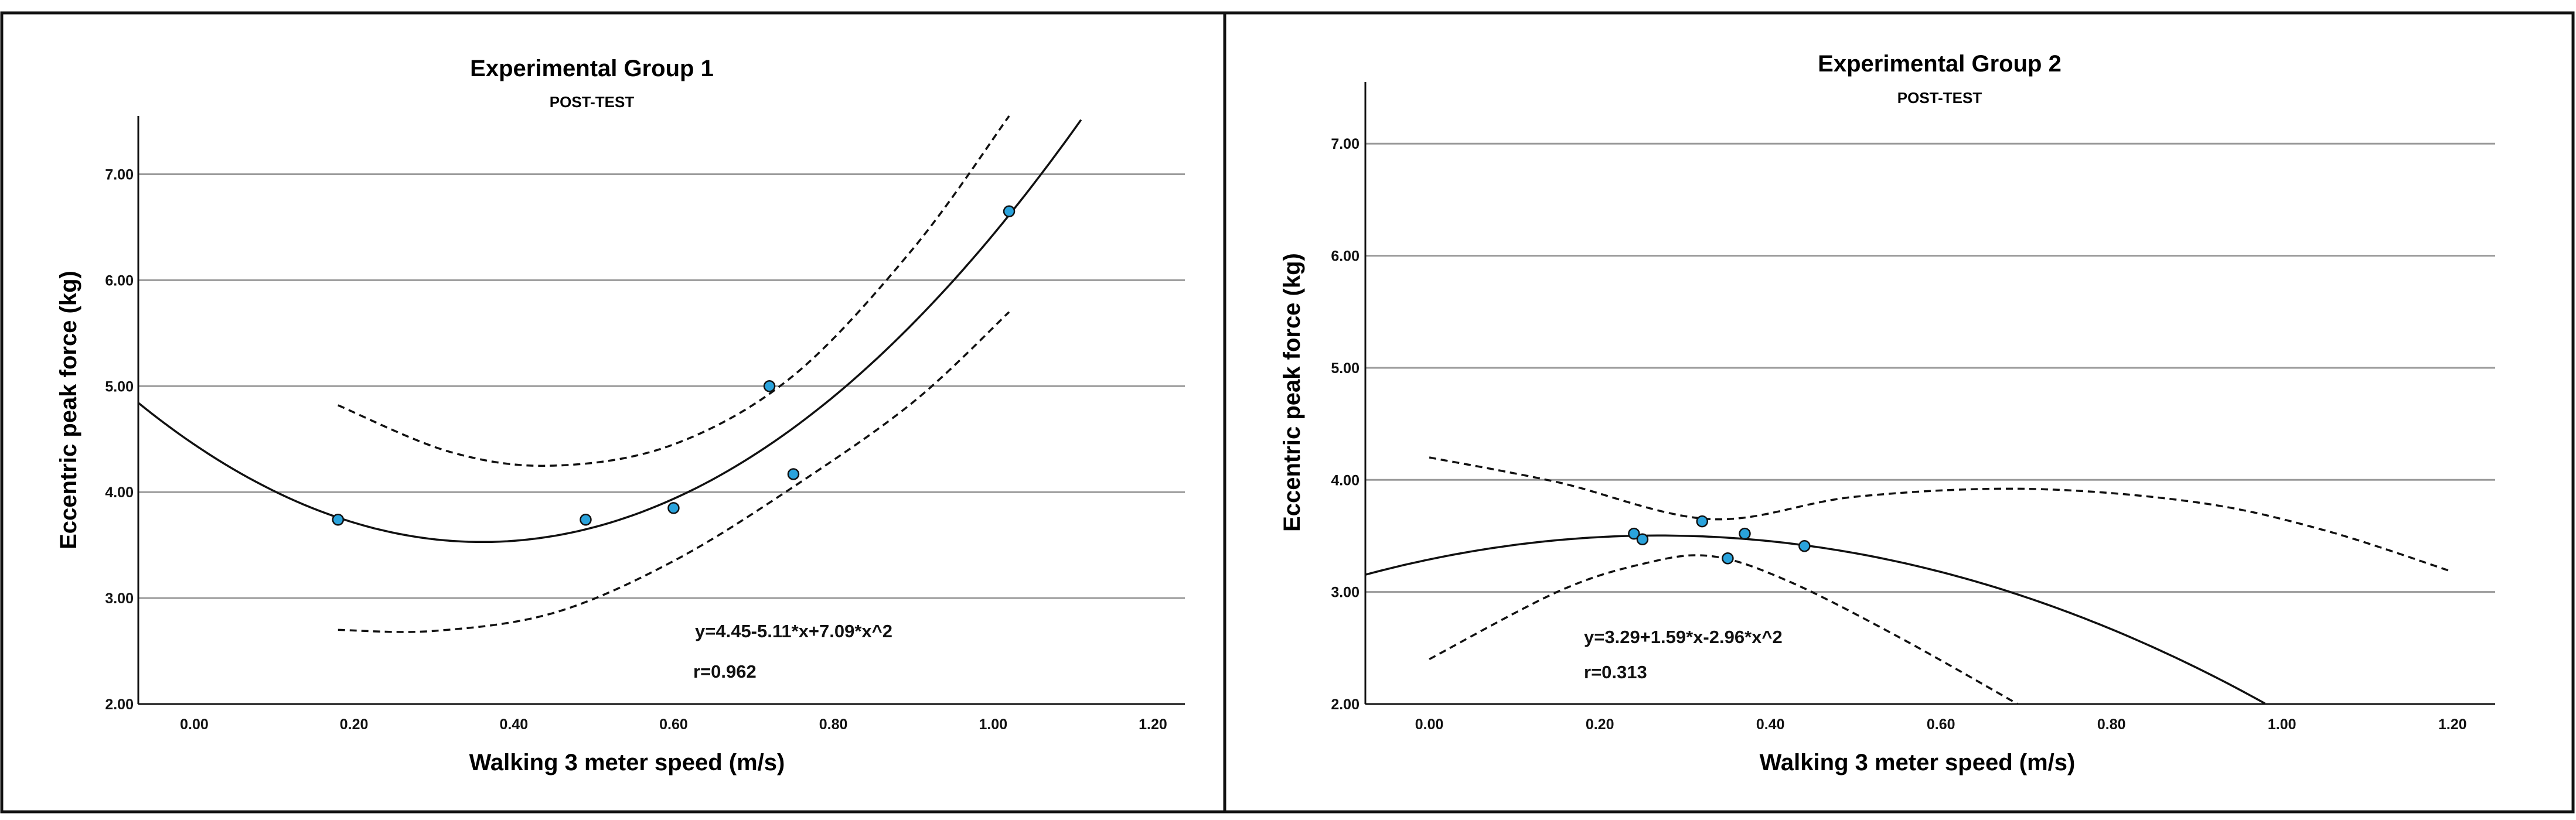 This screenshot has width=2576, height=820. I want to click on correlation-label: r=0.962, so click(725, 671).